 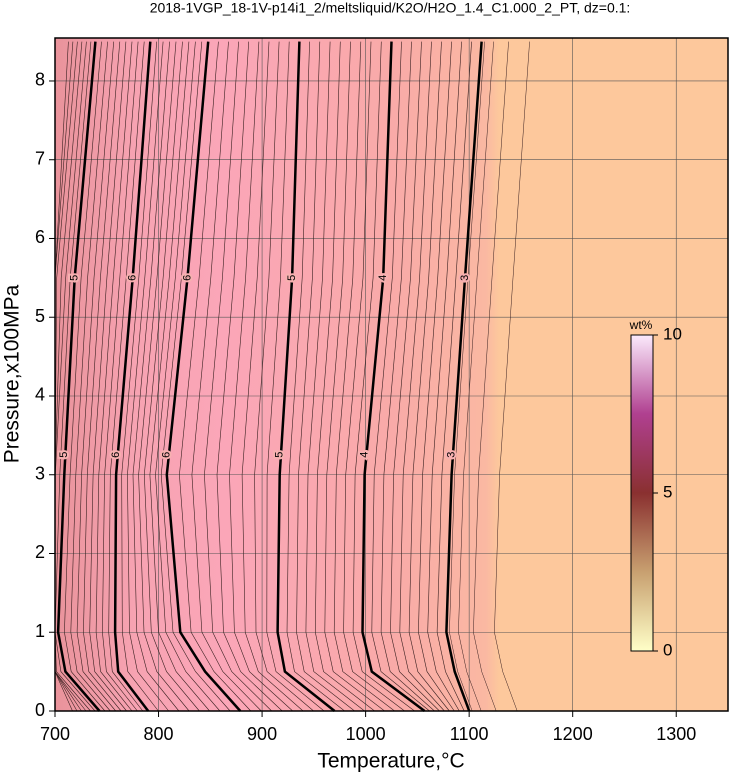 I want to click on y-tick-label: 4, so click(x=40, y=395).